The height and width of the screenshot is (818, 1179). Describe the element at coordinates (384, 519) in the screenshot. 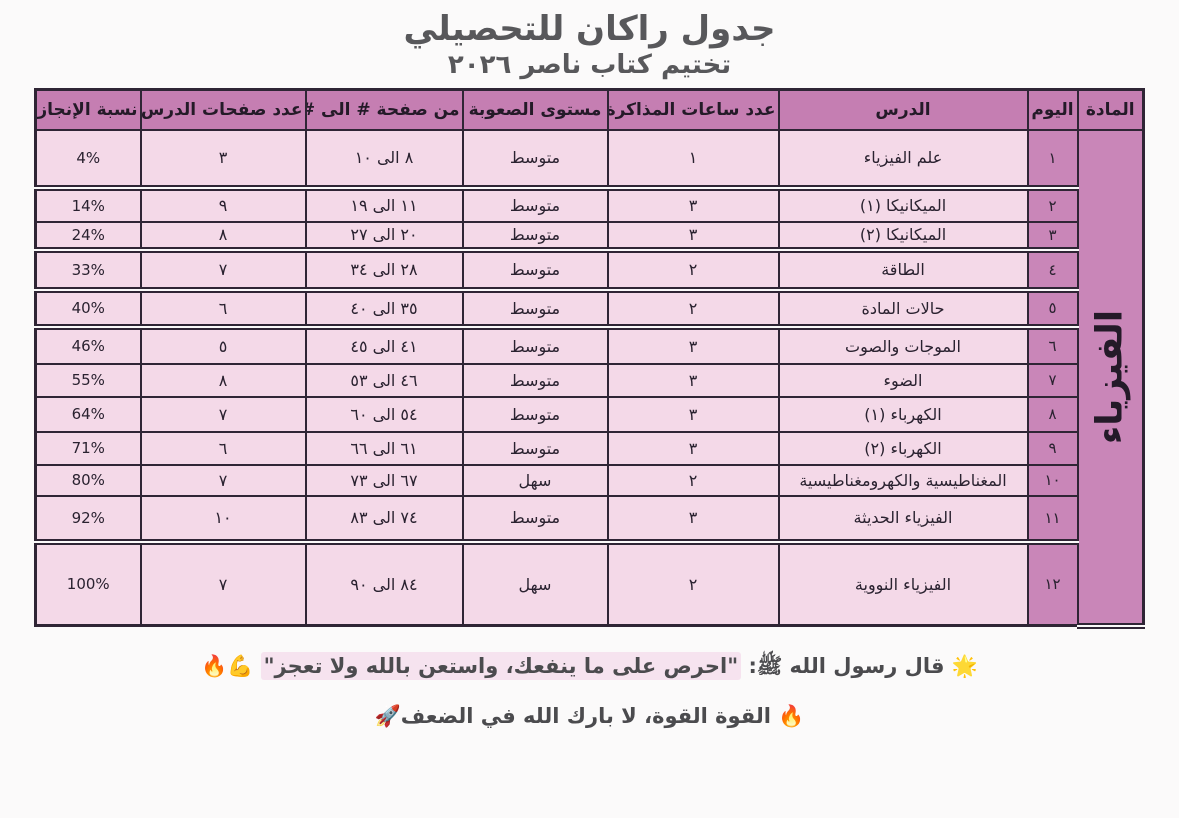

I see `pages-range-cell: ٧٤ الى ٨٣` at that location.